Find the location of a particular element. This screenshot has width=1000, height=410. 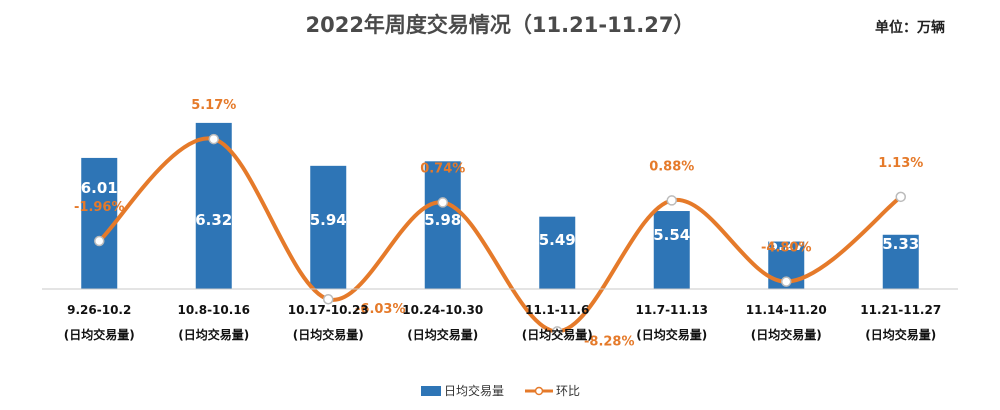

x-tick-label: 11.21-11.27 is located at coordinates (900, 310).